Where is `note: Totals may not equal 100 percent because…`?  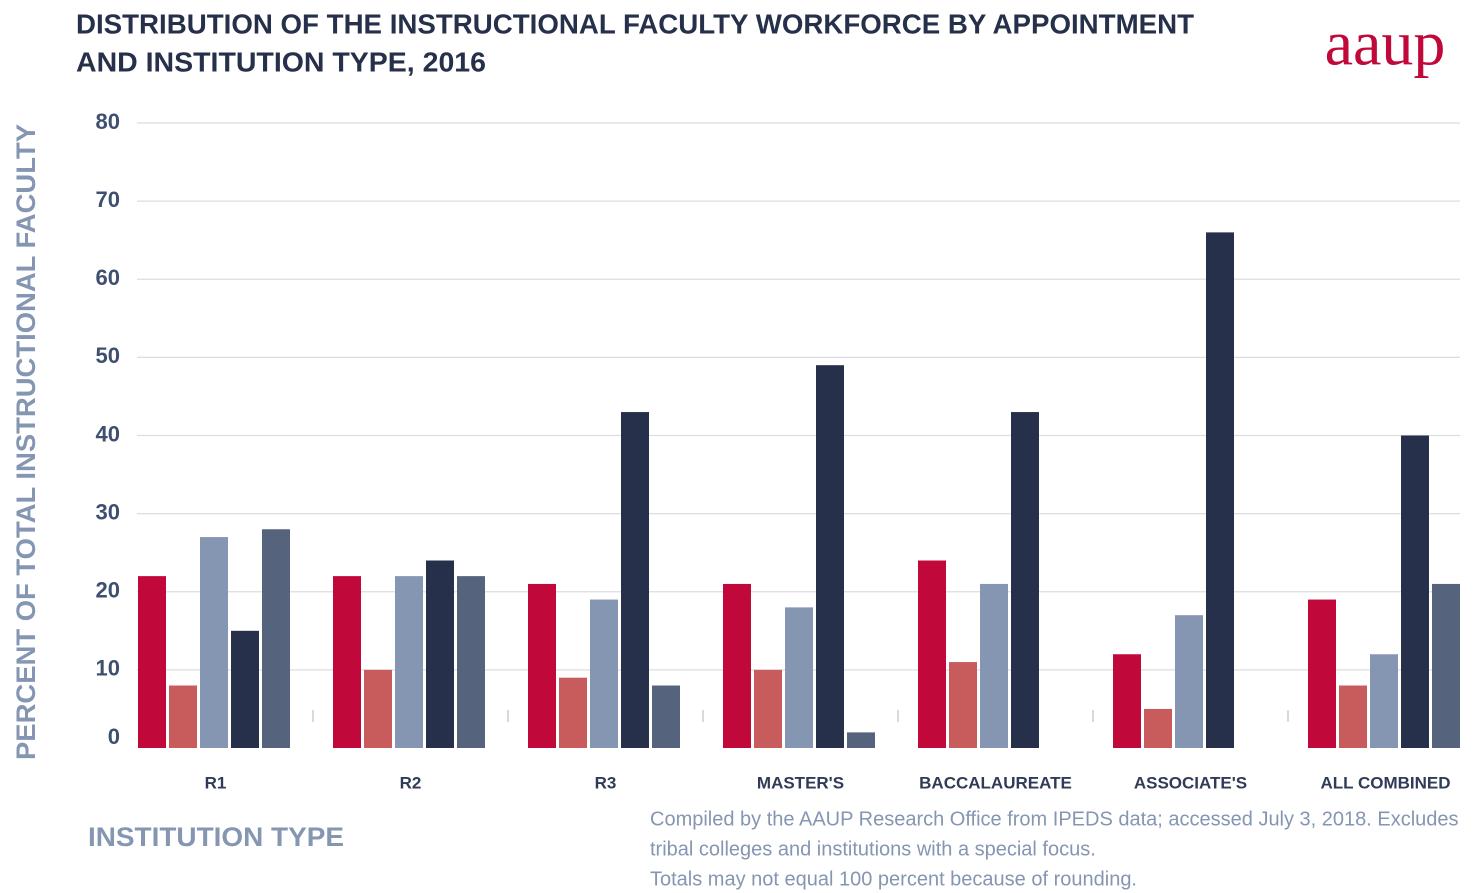
note: Totals may not equal 100 percent because… is located at coordinates (893, 879).